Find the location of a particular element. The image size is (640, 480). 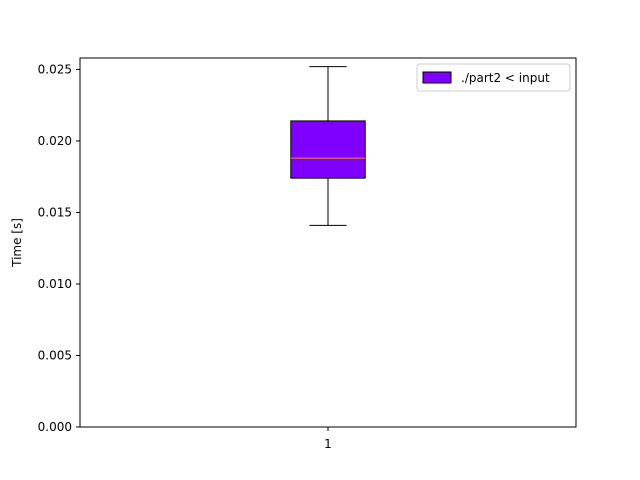

legend-swatch is located at coordinates (437, 77).